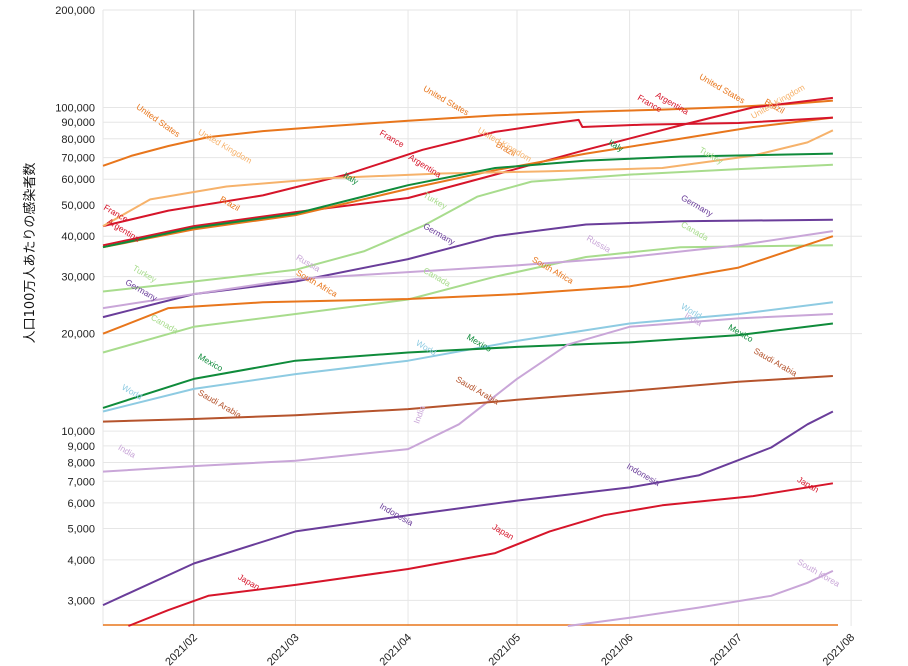 The height and width of the screenshot is (666, 908). I want to click on series-label: France, so click(392, 139).